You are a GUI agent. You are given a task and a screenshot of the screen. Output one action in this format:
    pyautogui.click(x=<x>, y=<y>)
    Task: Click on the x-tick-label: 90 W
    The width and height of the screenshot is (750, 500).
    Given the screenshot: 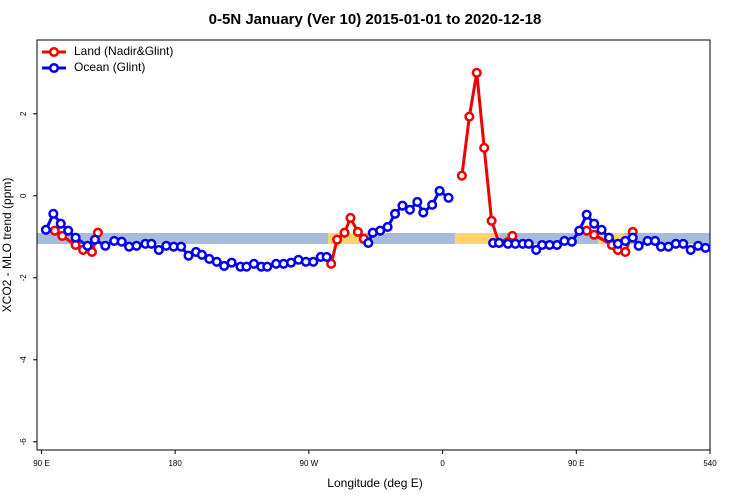 What is the action you would take?
    pyautogui.click(x=309, y=463)
    